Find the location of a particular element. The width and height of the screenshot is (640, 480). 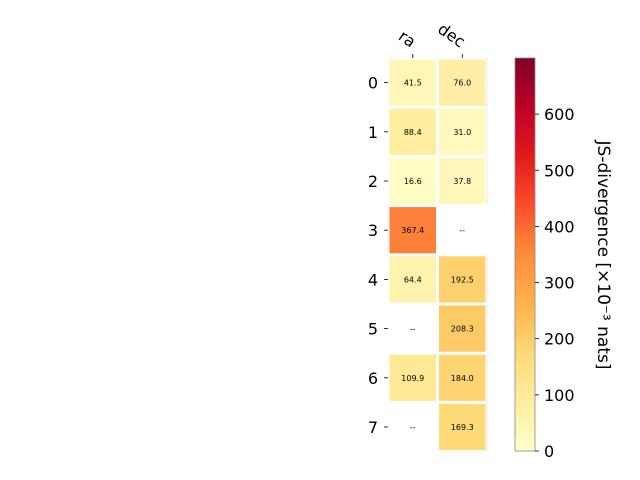

colorbar-ticks: 0 100 200 300 400 500 600 is located at coordinates (555, 283).